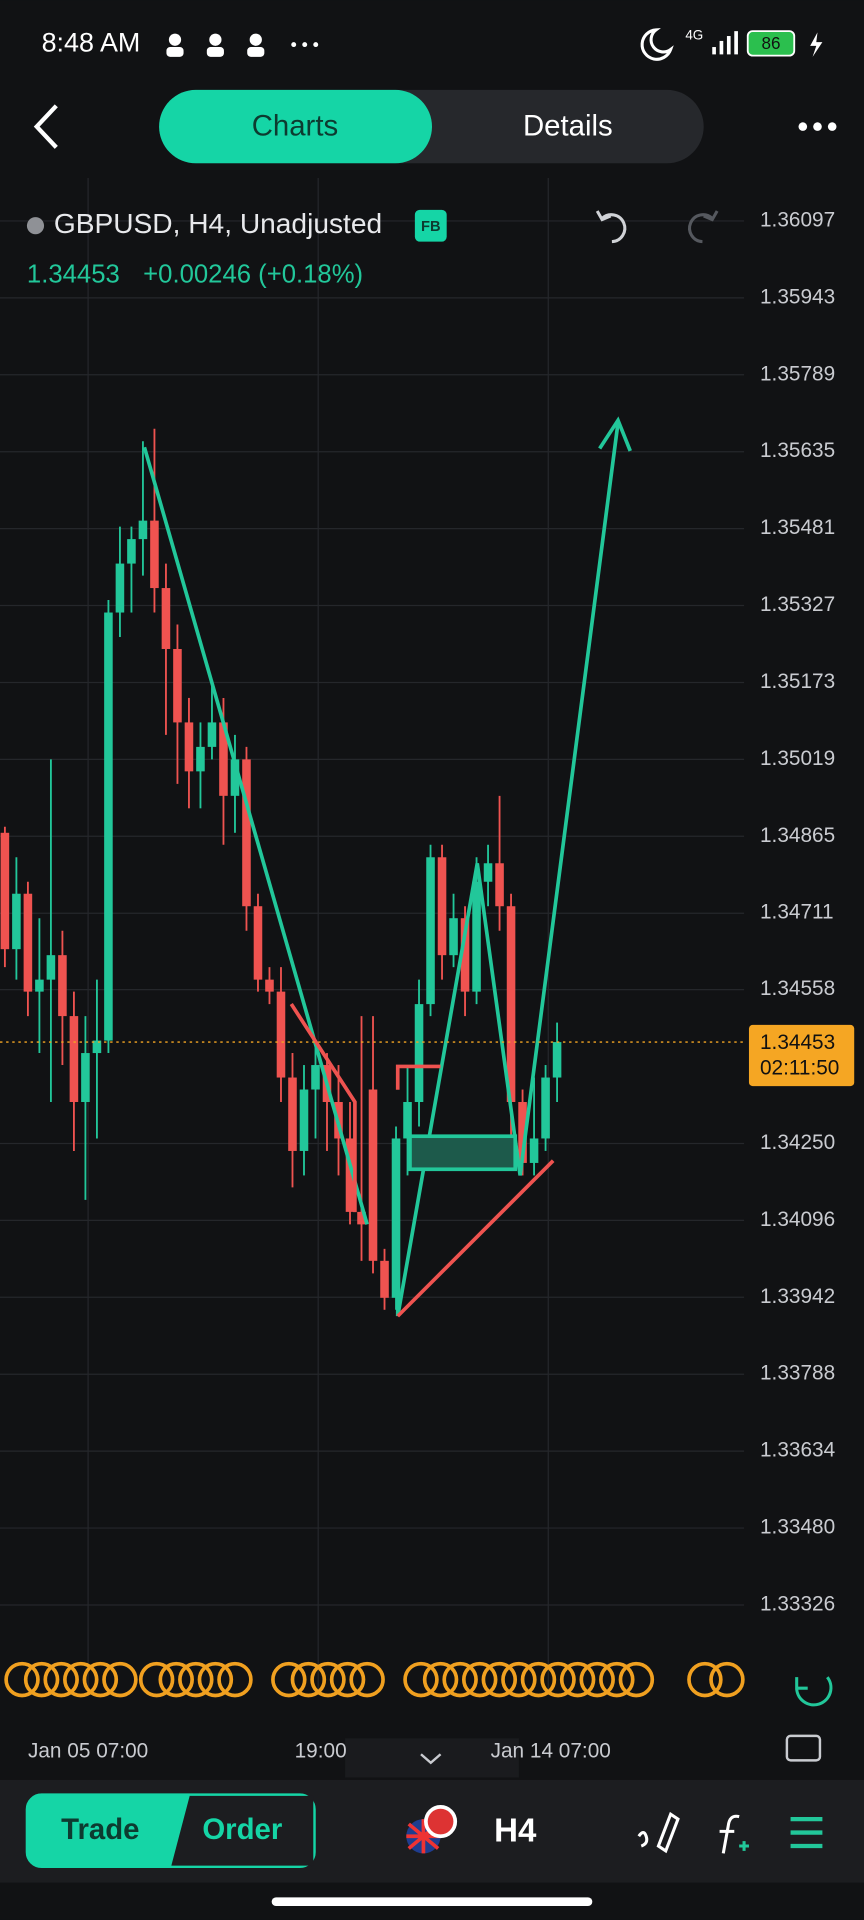 Image resolution: width=864 pixels, height=1920 pixels. Describe the element at coordinates (799, 1067) in the screenshot. I see `countdown-label: 02:11:50` at that location.